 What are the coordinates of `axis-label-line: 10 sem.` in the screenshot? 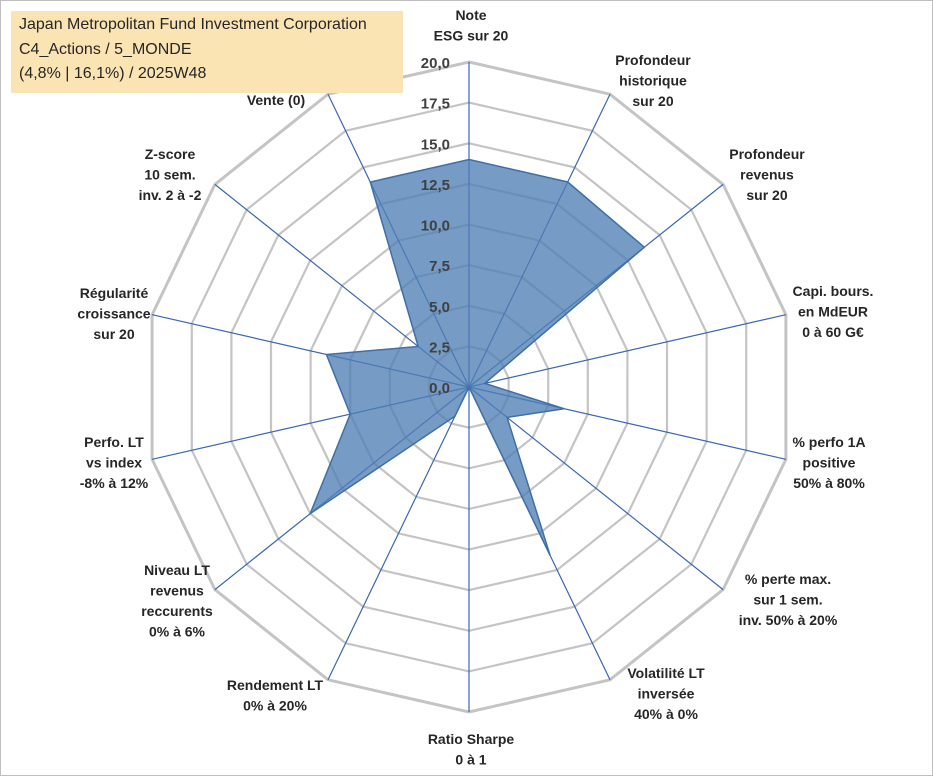 It's located at (169, 175).